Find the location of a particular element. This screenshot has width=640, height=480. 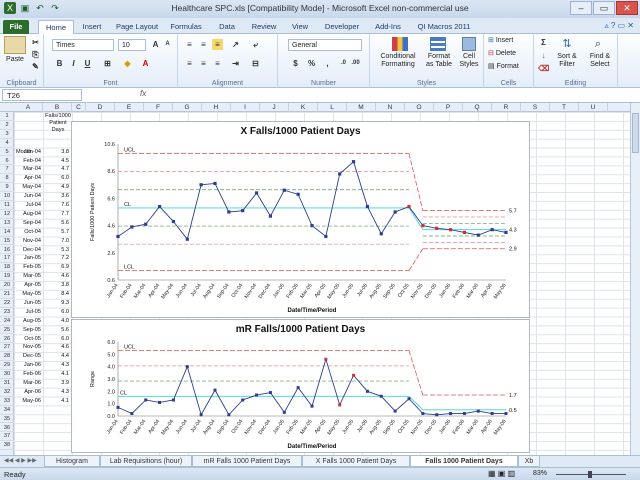

value-cell: 4.7 is located at coordinates (65, 169).